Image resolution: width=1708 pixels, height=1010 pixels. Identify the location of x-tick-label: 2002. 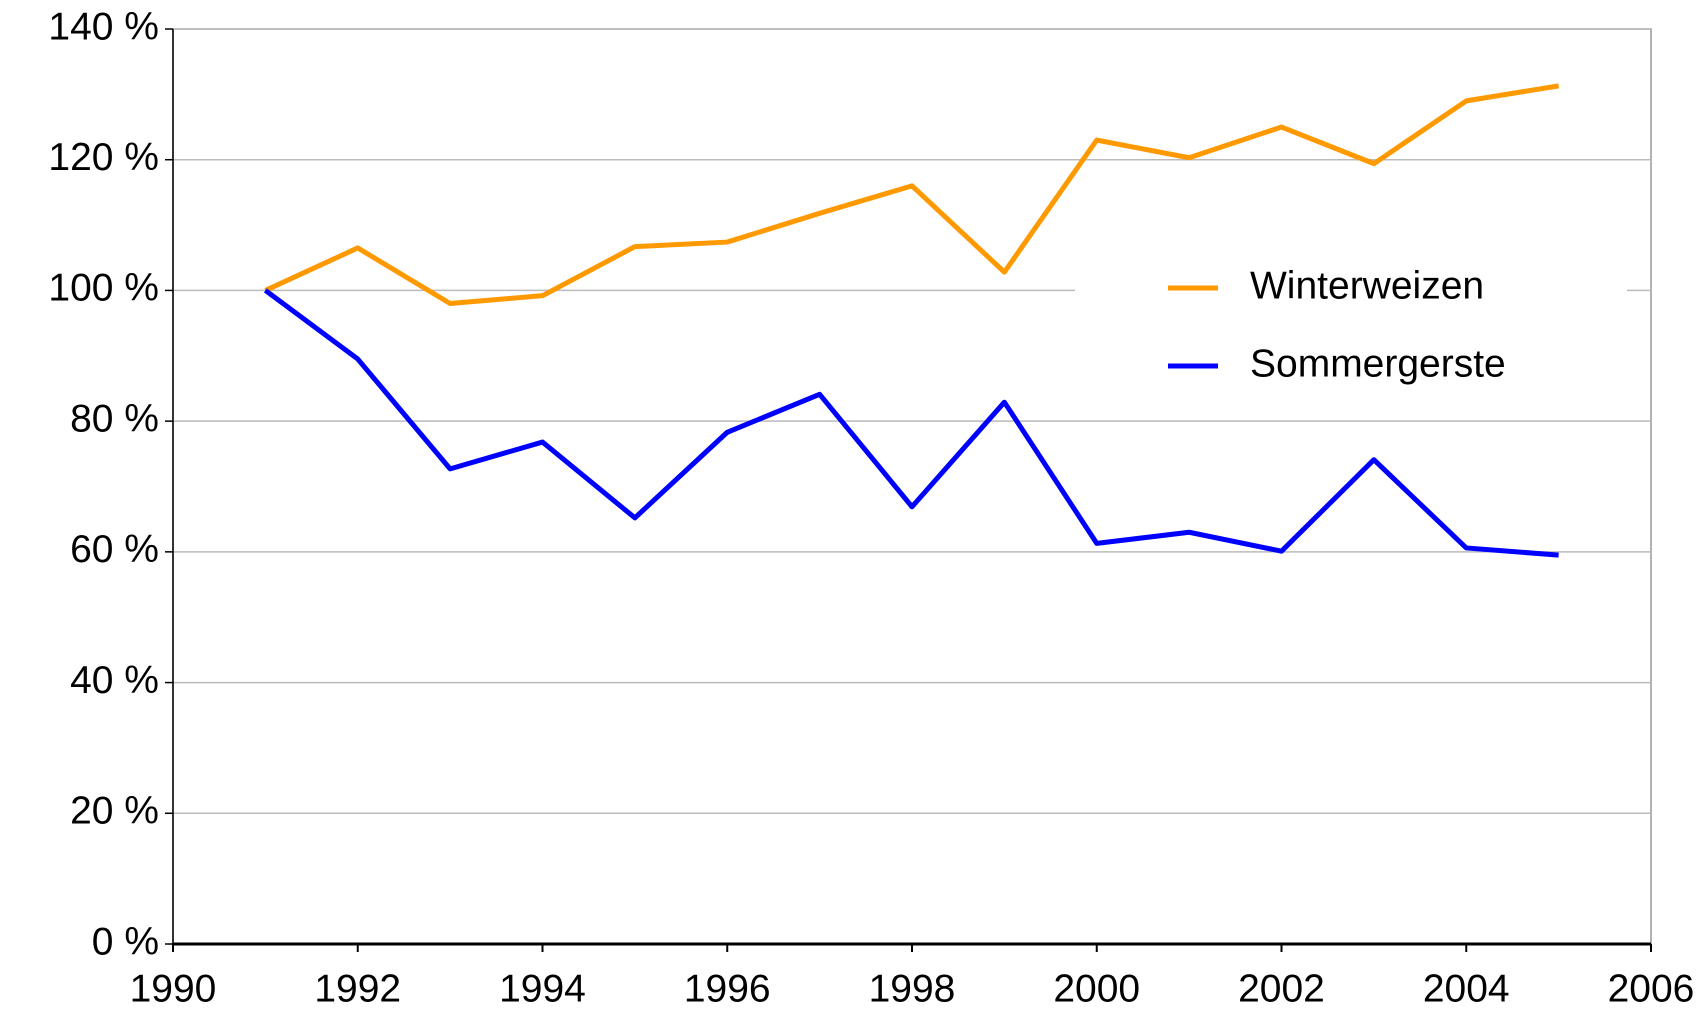
(1281, 988).